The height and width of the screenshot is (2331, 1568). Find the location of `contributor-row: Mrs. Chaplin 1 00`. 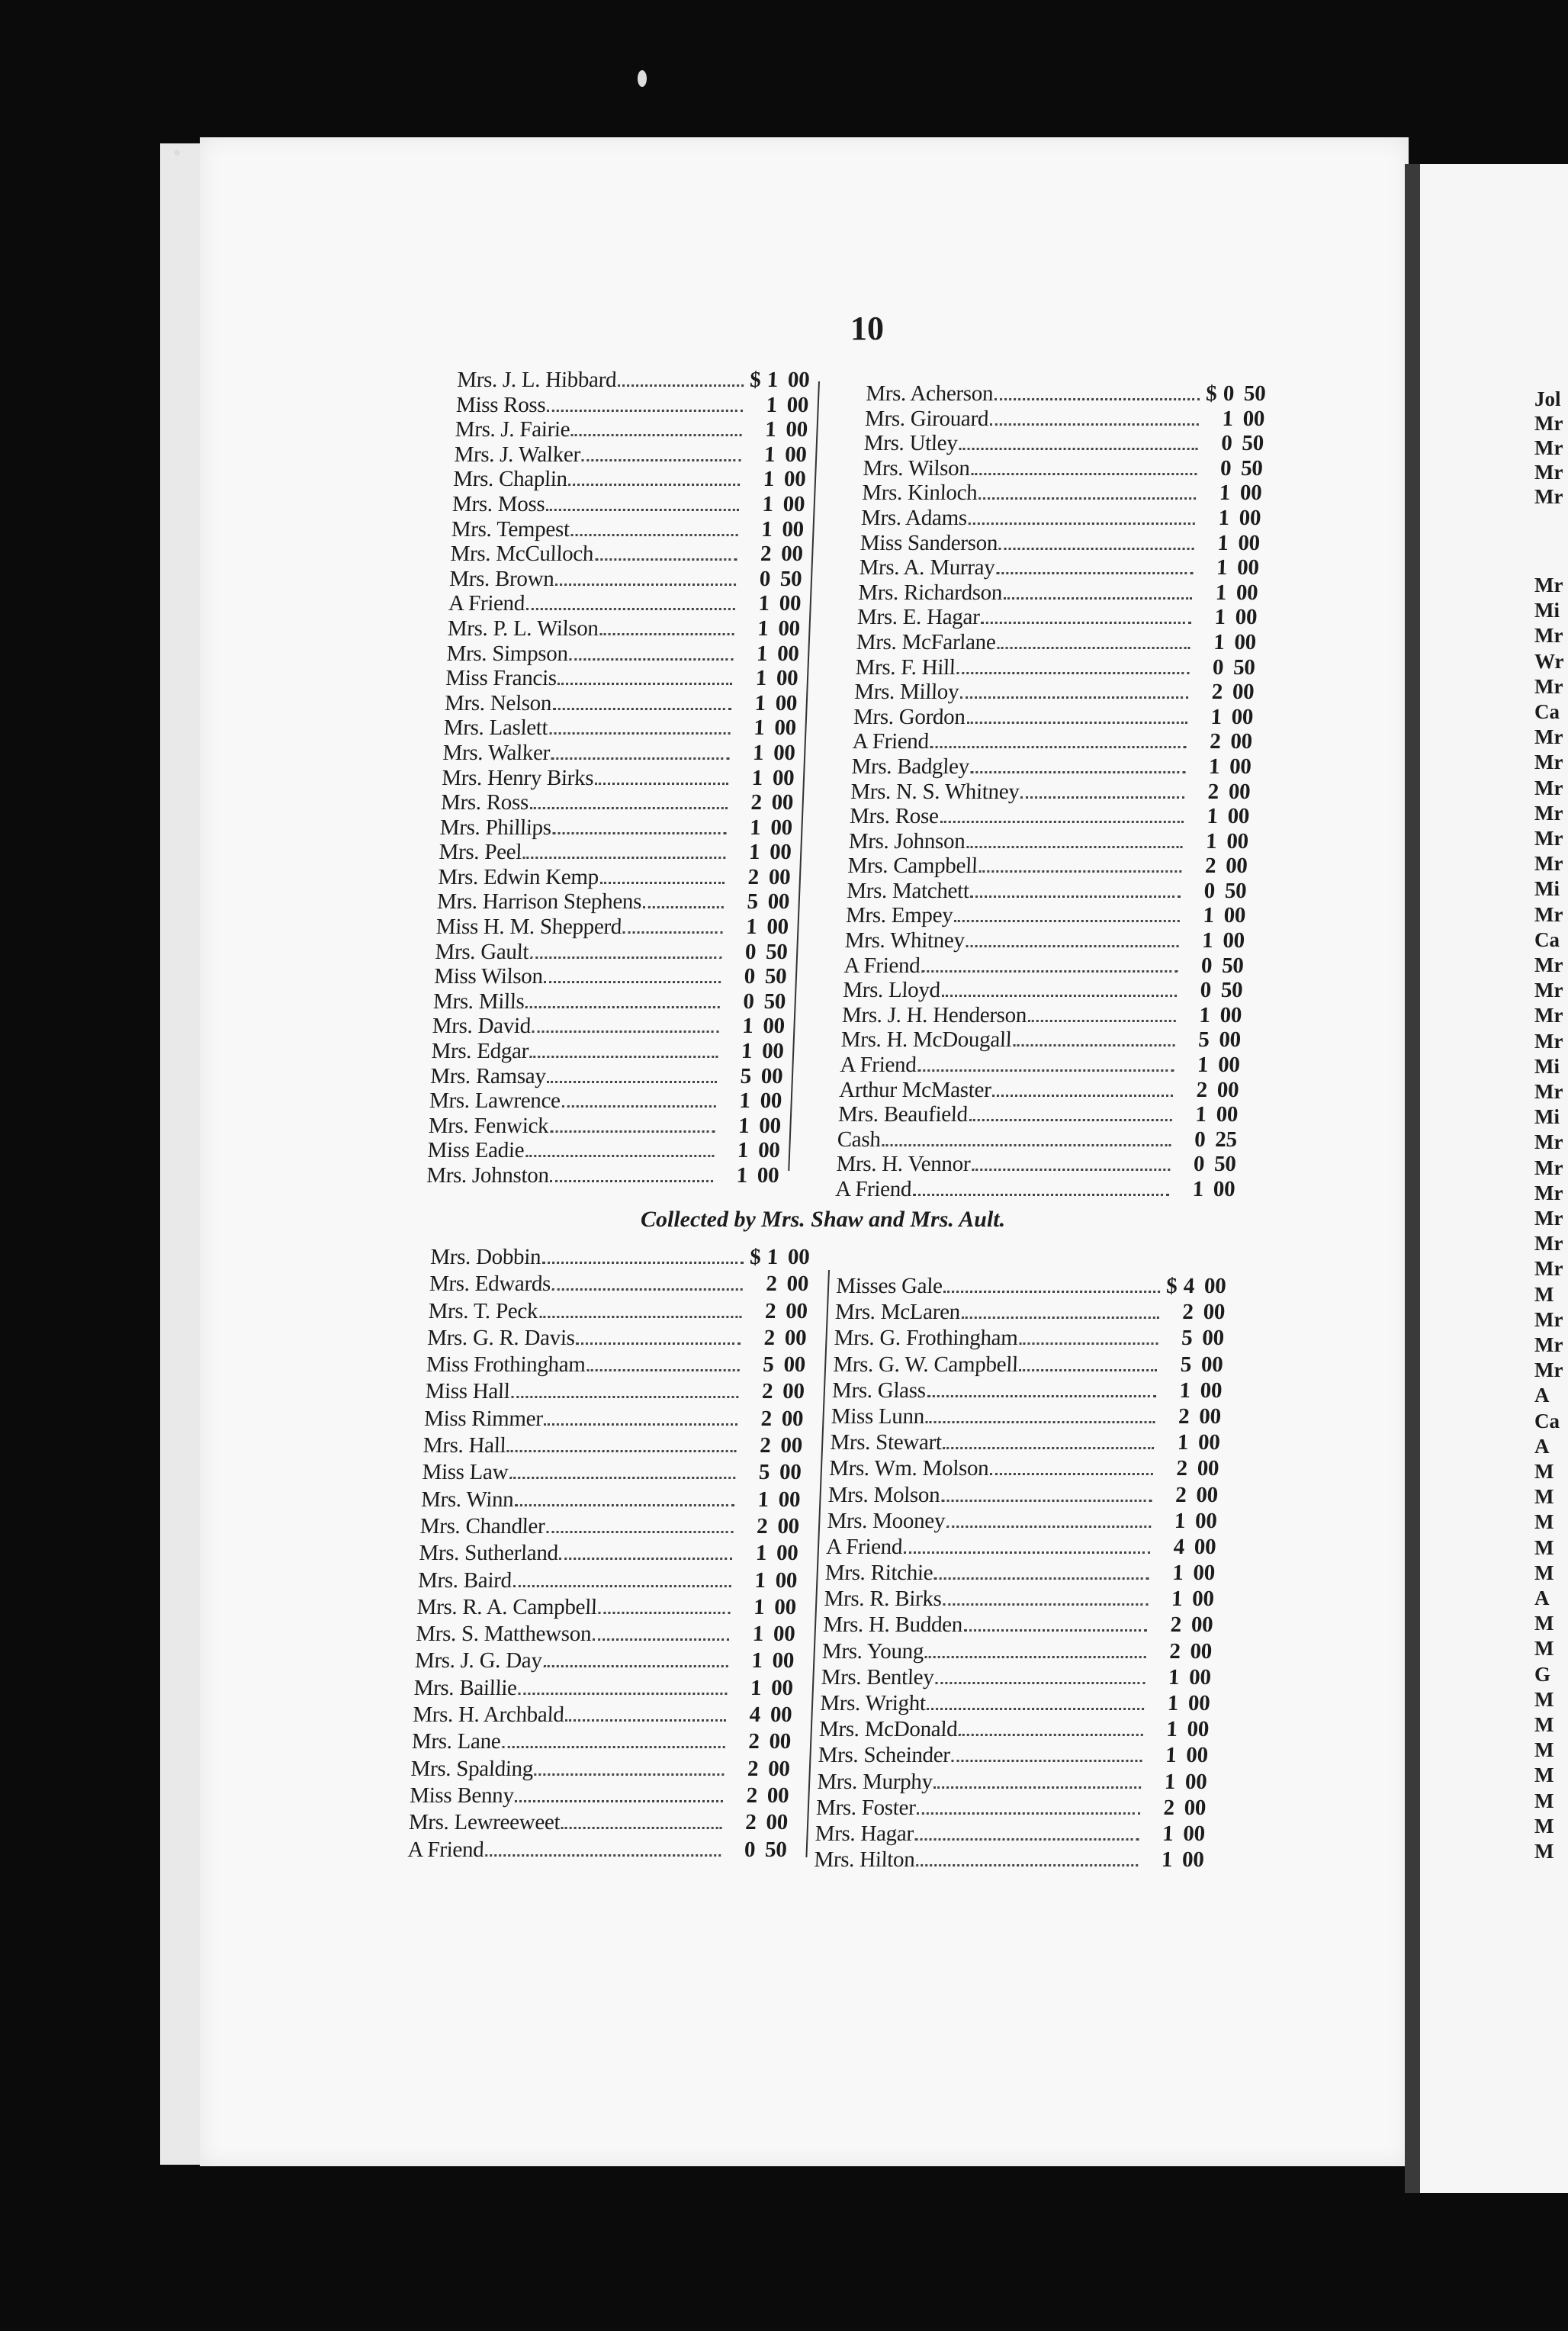

contributor-row: Mrs. Chaplin 1 00 is located at coordinates (629, 479).